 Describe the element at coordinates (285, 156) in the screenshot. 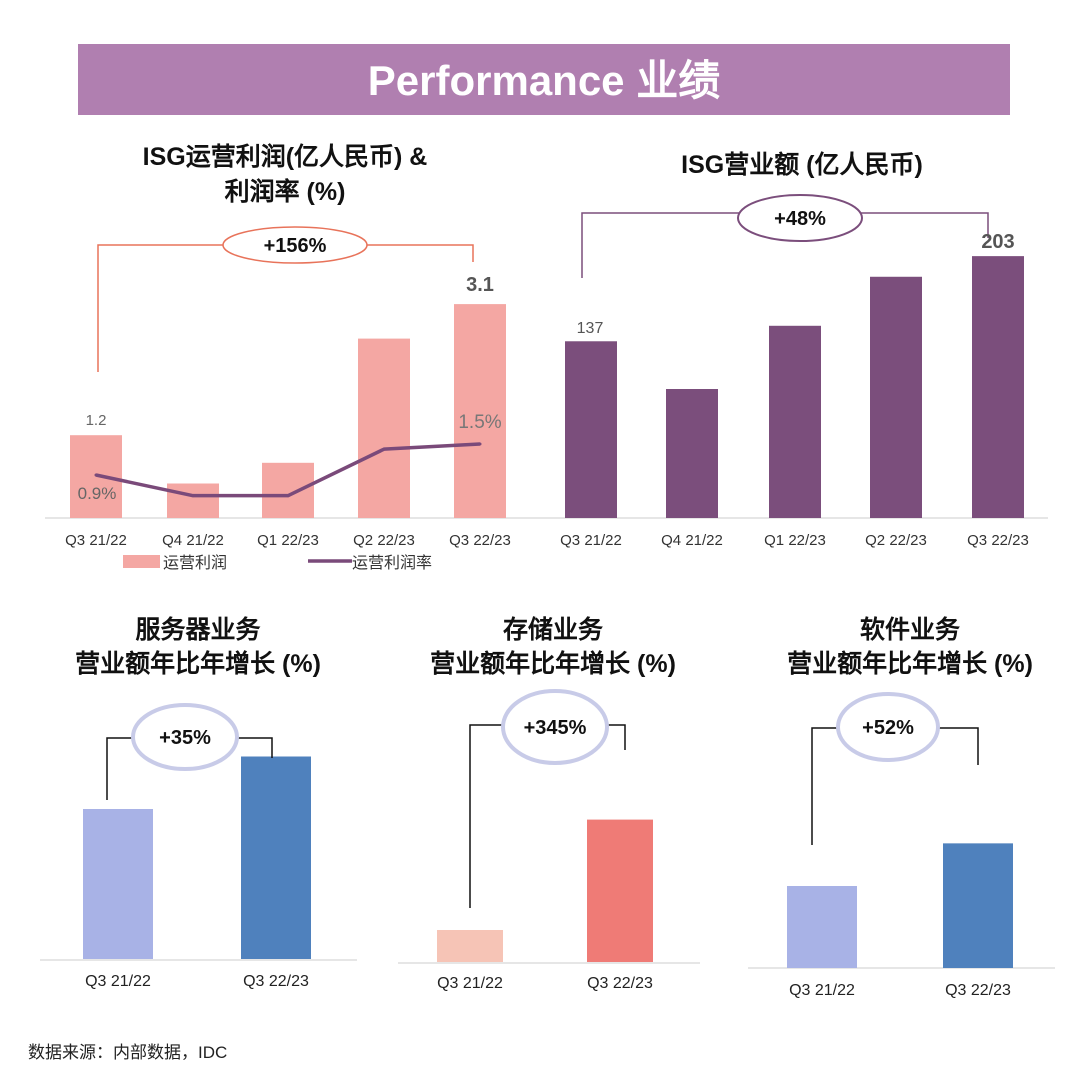

I see `chart-title-line: ISG运营利润(亿人民币) &` at that location.